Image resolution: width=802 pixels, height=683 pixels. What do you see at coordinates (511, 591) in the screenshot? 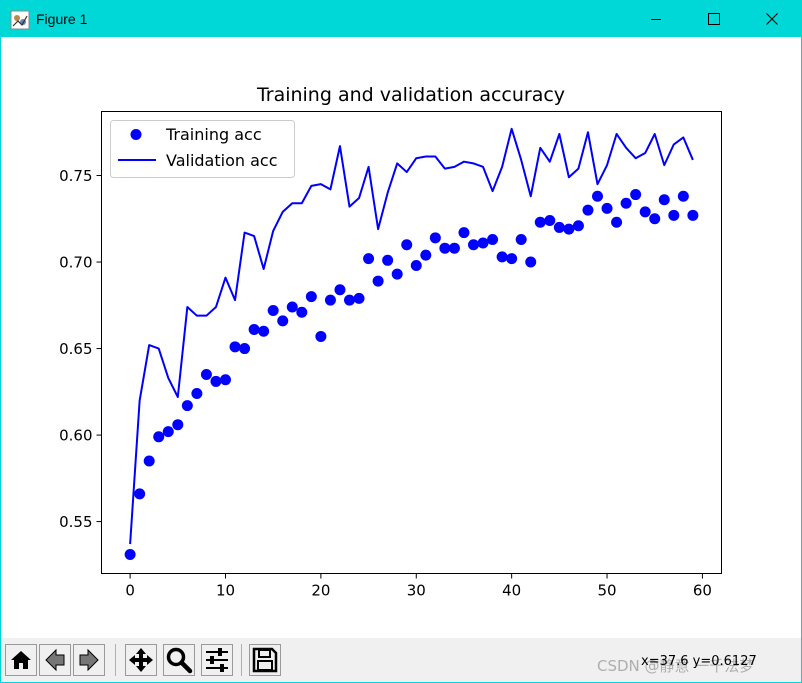
I see `x-tick-label: 40` at bounding box center [511, 591].